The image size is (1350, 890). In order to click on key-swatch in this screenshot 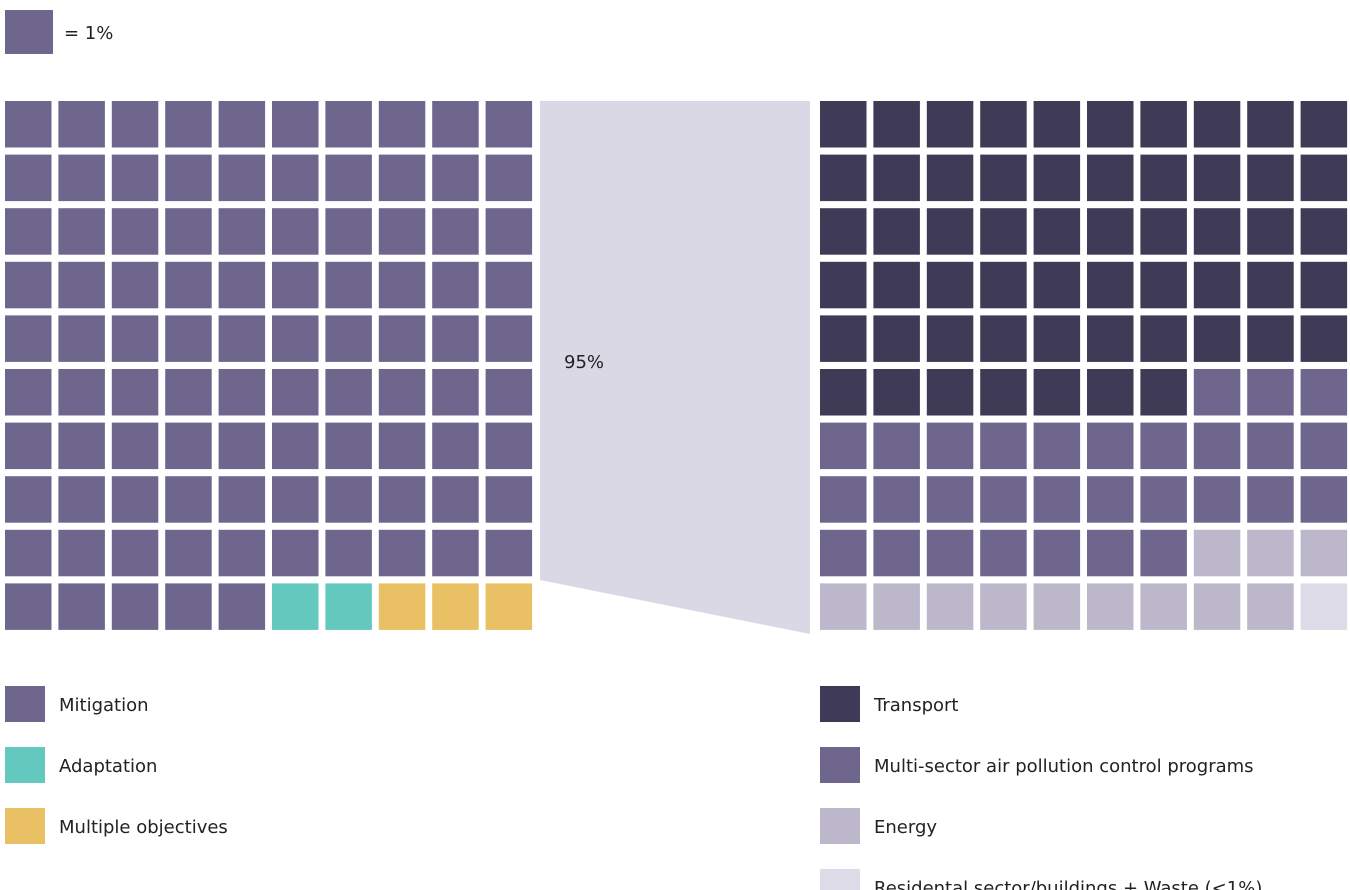, I will do `click(29, 32)`.